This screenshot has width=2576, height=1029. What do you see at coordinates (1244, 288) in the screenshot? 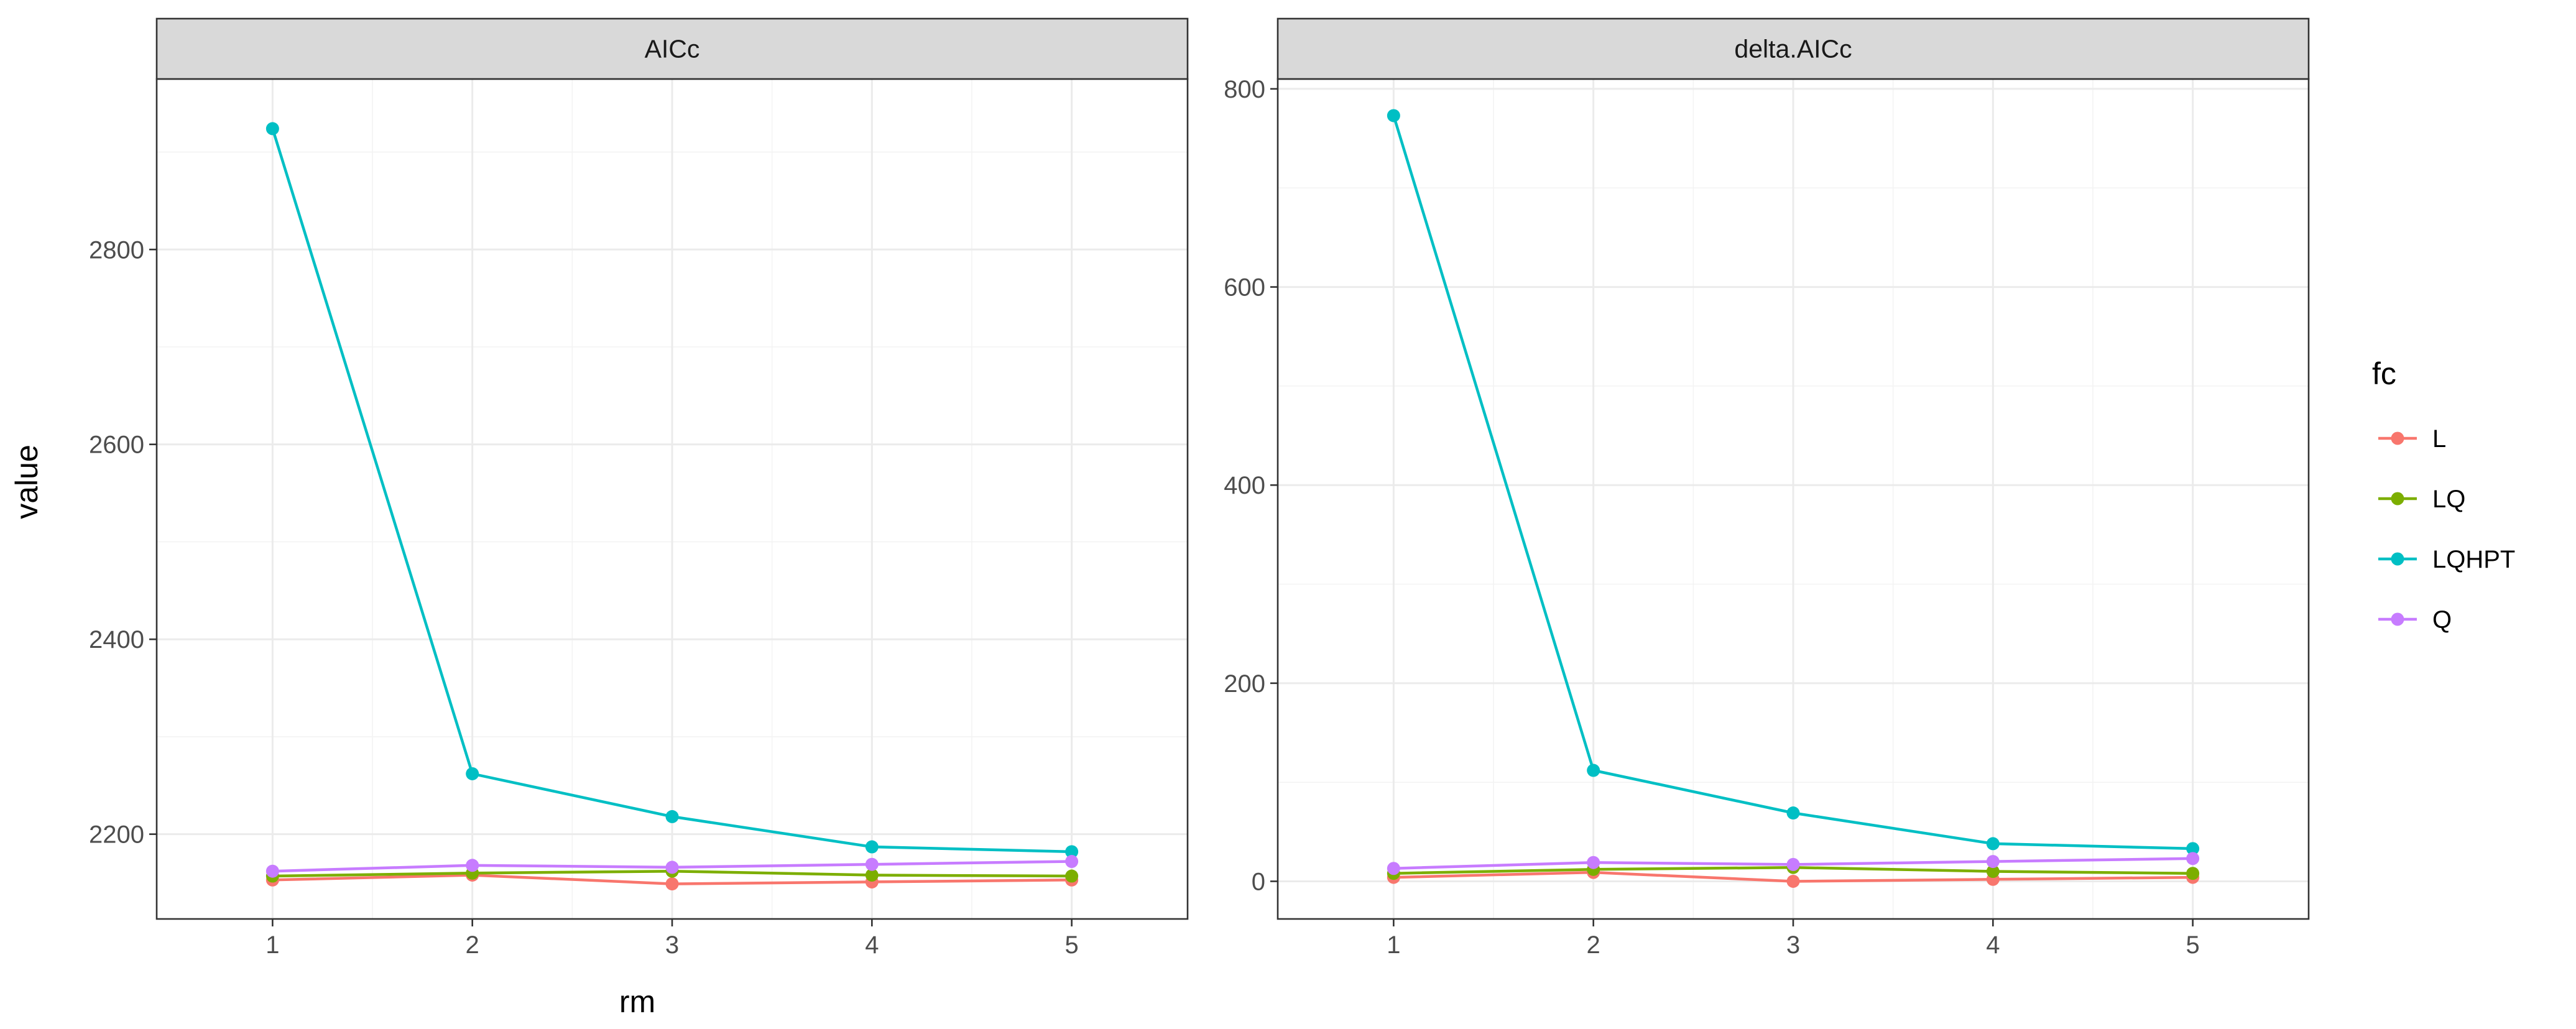
I see `y-tick-label: 600` at bounding box center [1244, 288].